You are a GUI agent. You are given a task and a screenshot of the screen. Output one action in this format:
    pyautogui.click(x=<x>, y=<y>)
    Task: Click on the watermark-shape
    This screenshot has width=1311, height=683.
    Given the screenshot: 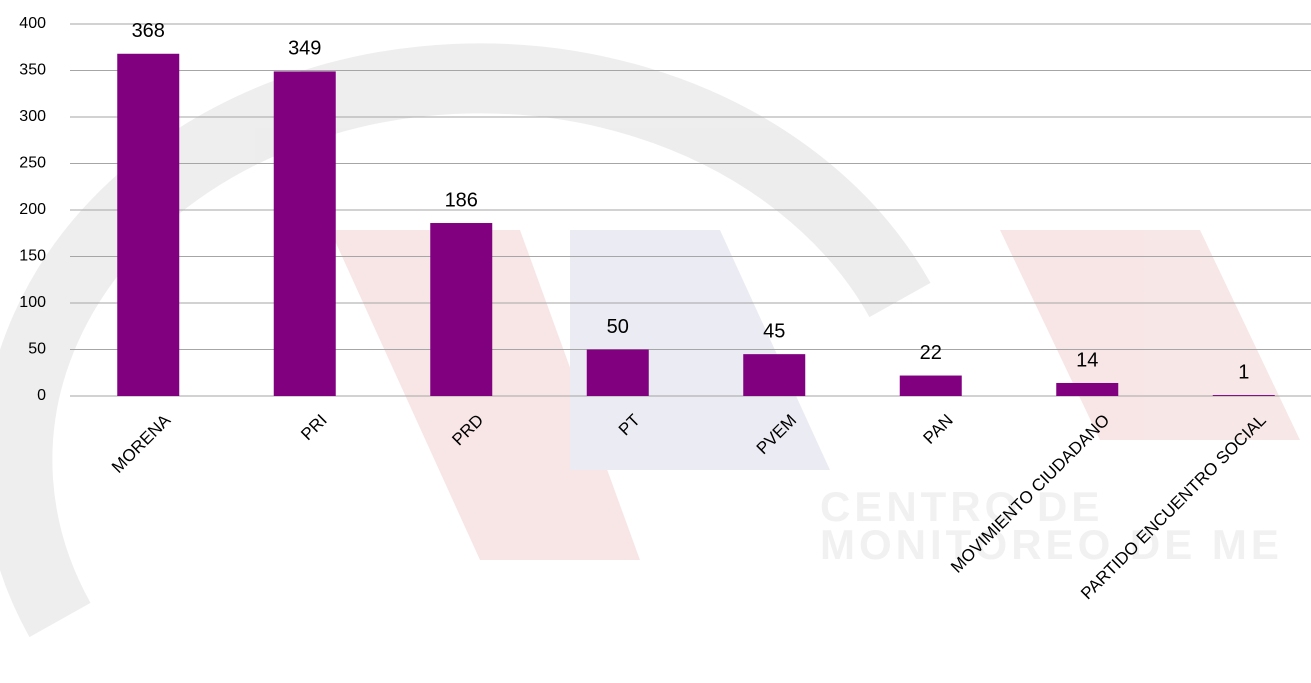 What is the action you would take?
    pyautogui.click(x=1150, y=335)
    